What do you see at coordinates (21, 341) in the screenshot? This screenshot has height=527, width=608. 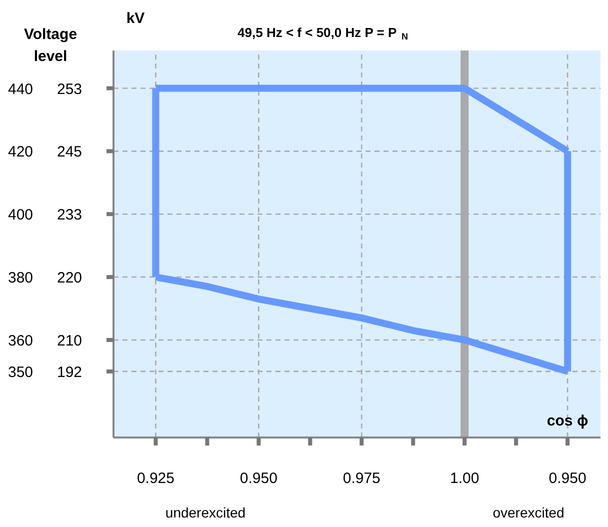 I see `y-tick-label: 360` at bounding box center [21, 341].